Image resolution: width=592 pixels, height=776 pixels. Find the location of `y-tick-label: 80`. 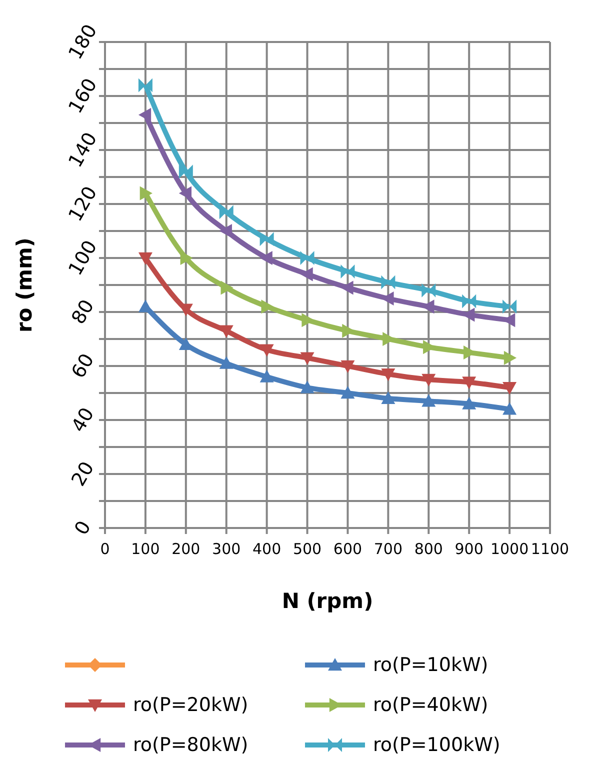

y-tick-label: 80 is located at coordinates (83, 312).